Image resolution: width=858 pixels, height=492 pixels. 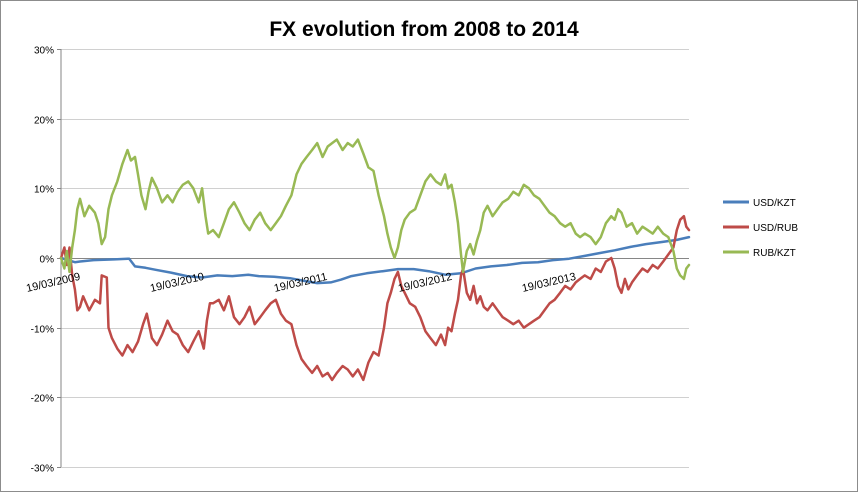 I want to click on x-tick-label: 19/03/2013, so click(x=549, y=283).